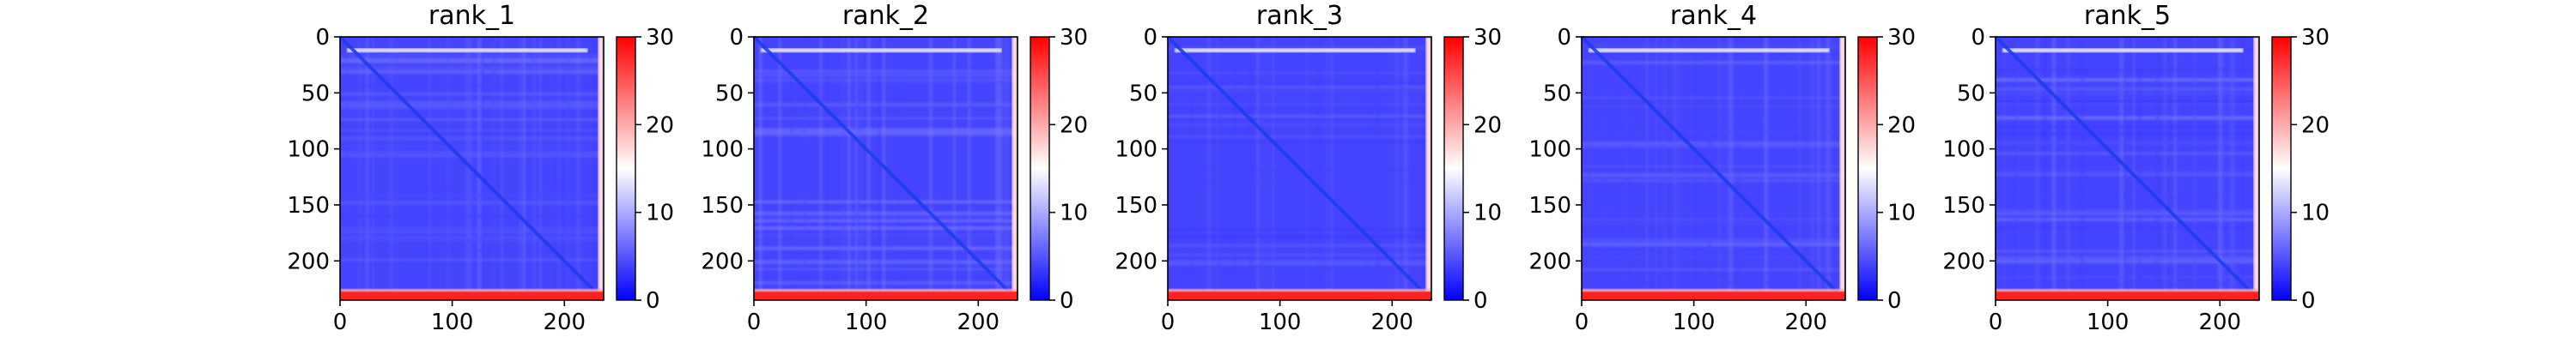 This screenshot has height=343, width=2576. I want to click on panel-1: rank_1 0 50 100 150 200 0 100 200 0 10 20 30, so click(481, 168).